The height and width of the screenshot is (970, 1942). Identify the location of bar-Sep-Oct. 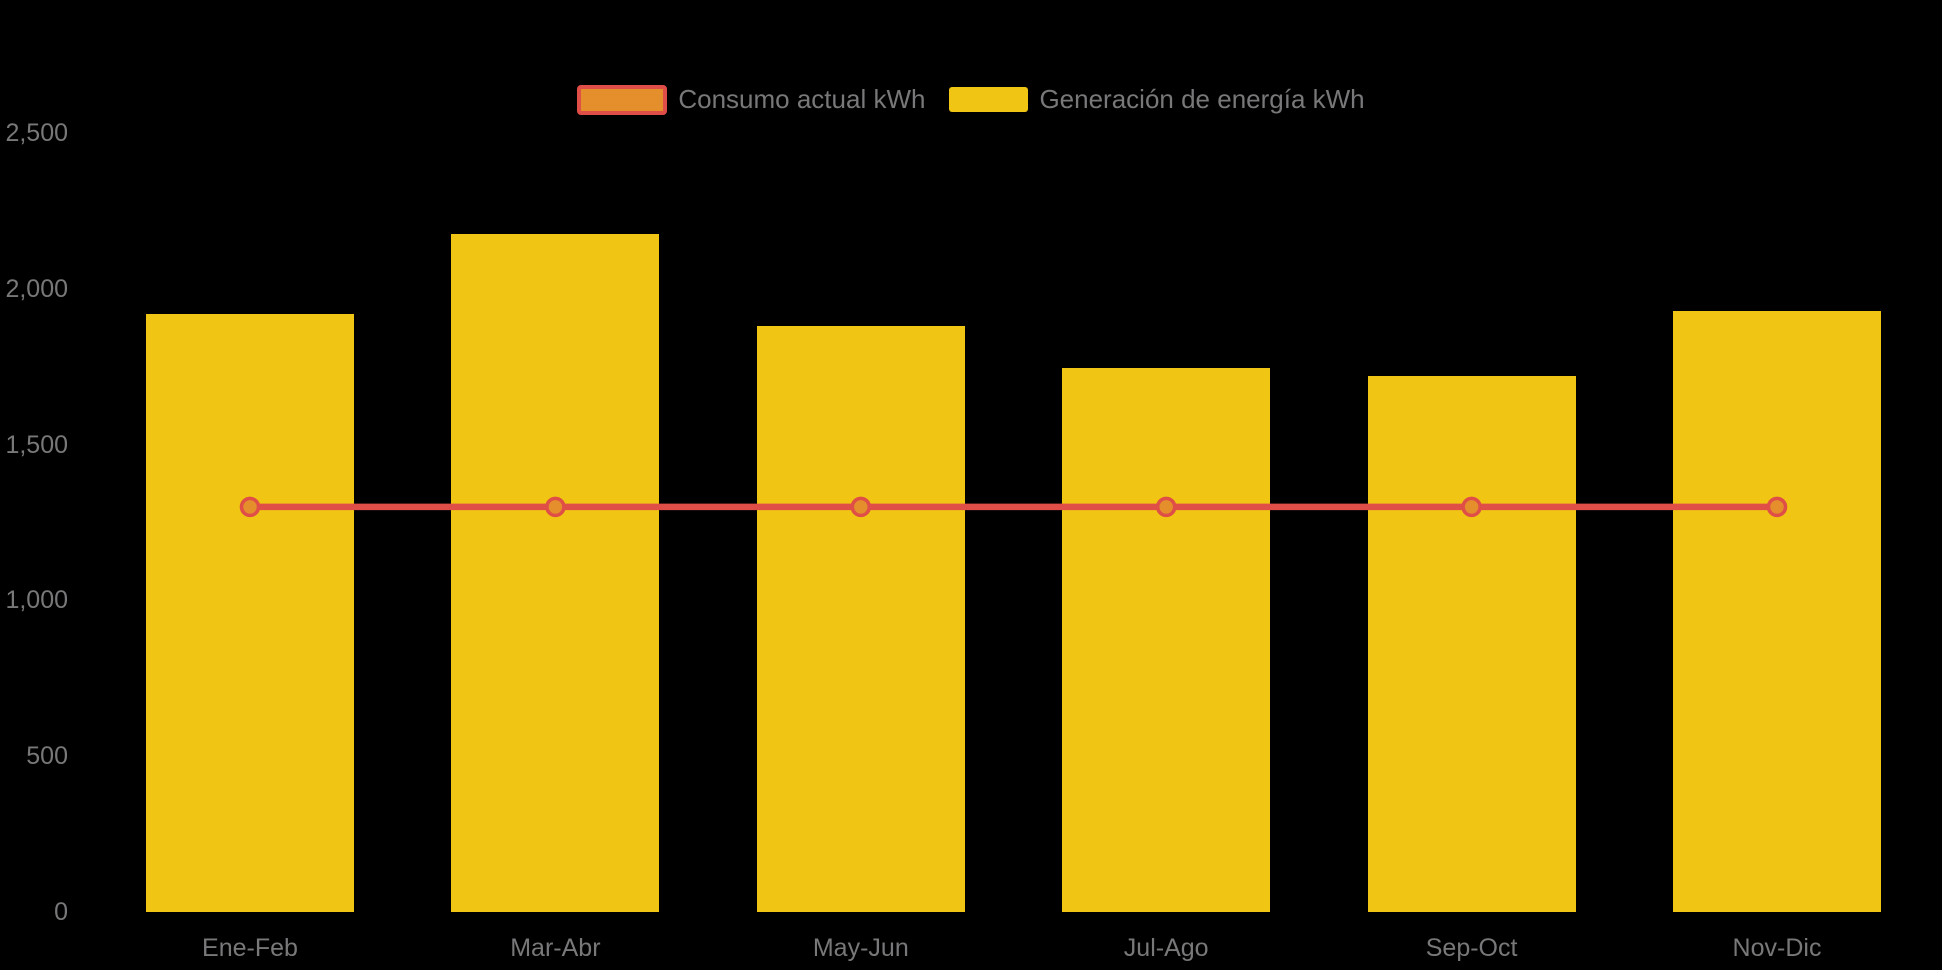
(1471, 644).